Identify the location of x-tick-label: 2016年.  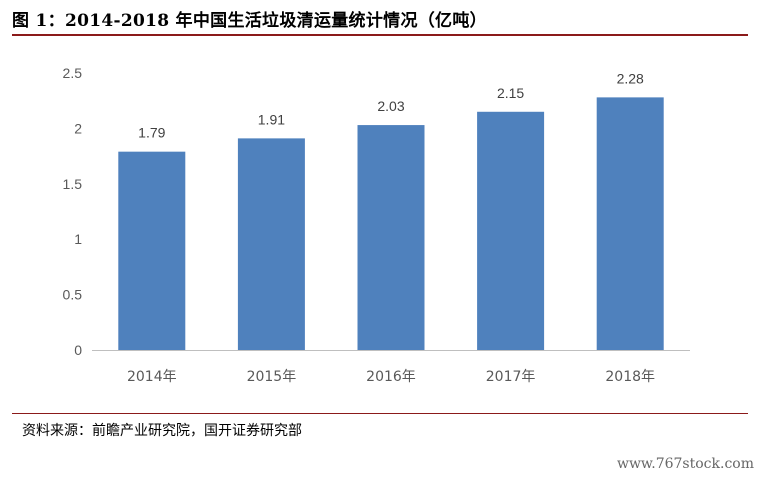
(391, 377).